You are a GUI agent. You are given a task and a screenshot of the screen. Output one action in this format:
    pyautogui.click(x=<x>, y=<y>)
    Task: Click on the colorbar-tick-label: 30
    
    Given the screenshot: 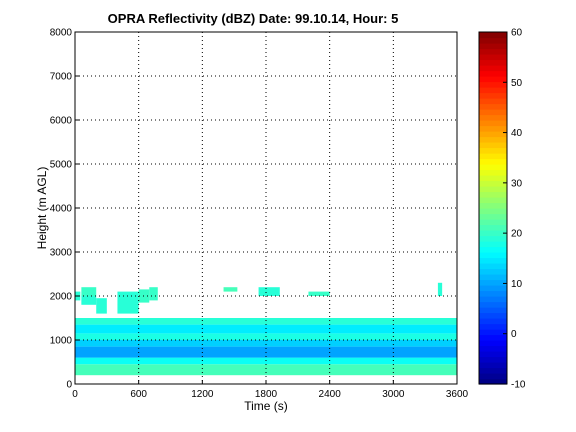 What is the action you would take?
    pyautogui.click(x=517, y=183)
    